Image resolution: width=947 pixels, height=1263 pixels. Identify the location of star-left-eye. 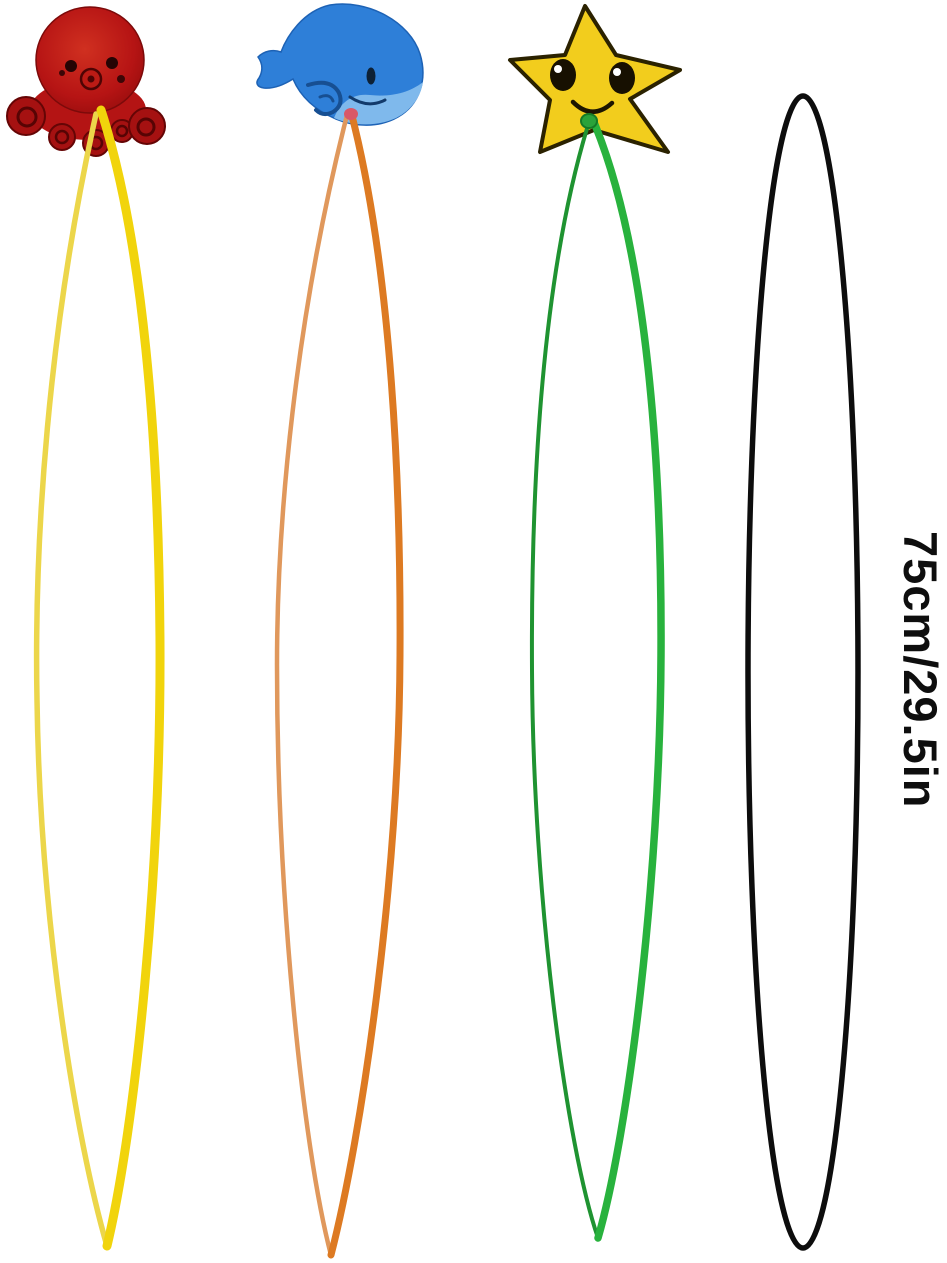
(563, 75).